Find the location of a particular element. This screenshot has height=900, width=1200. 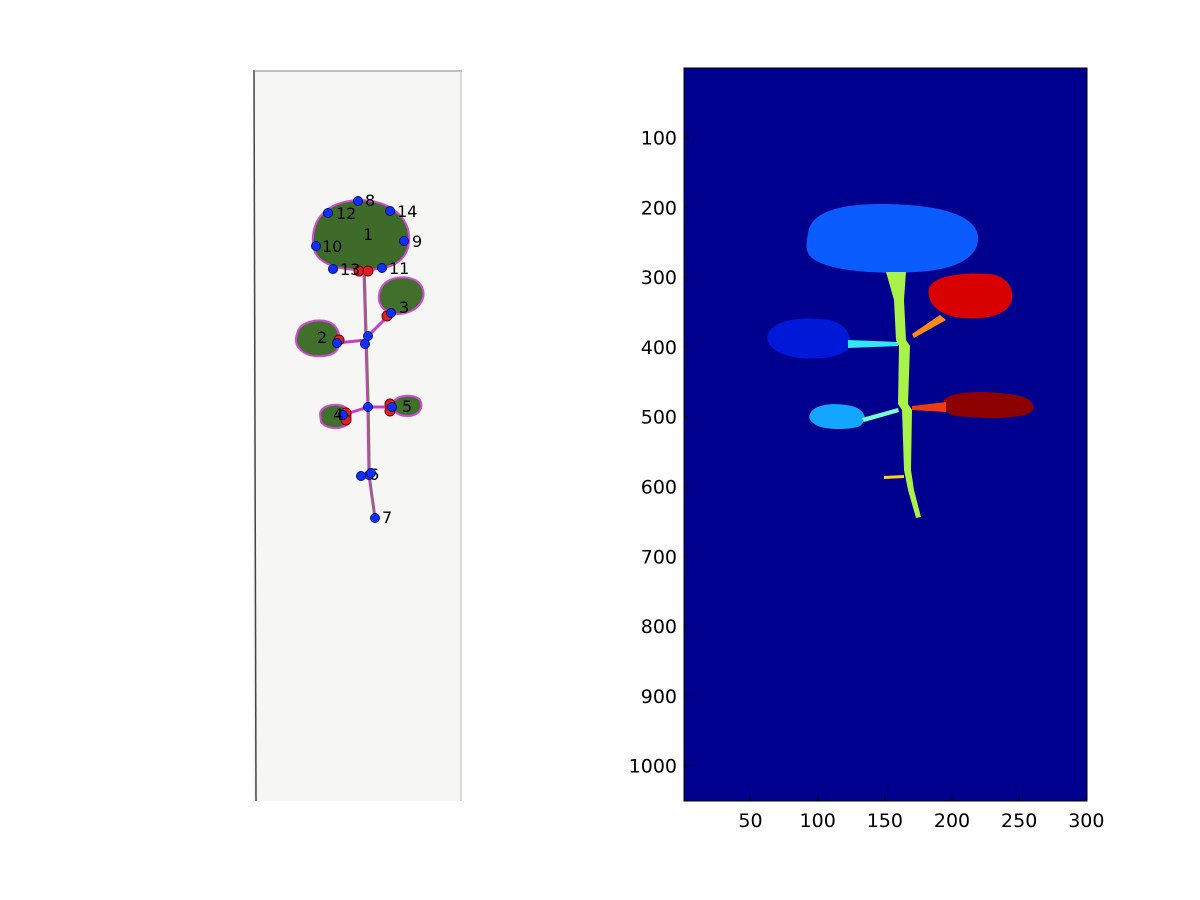

lower-right-leaf is located at coordinates (407, 406).